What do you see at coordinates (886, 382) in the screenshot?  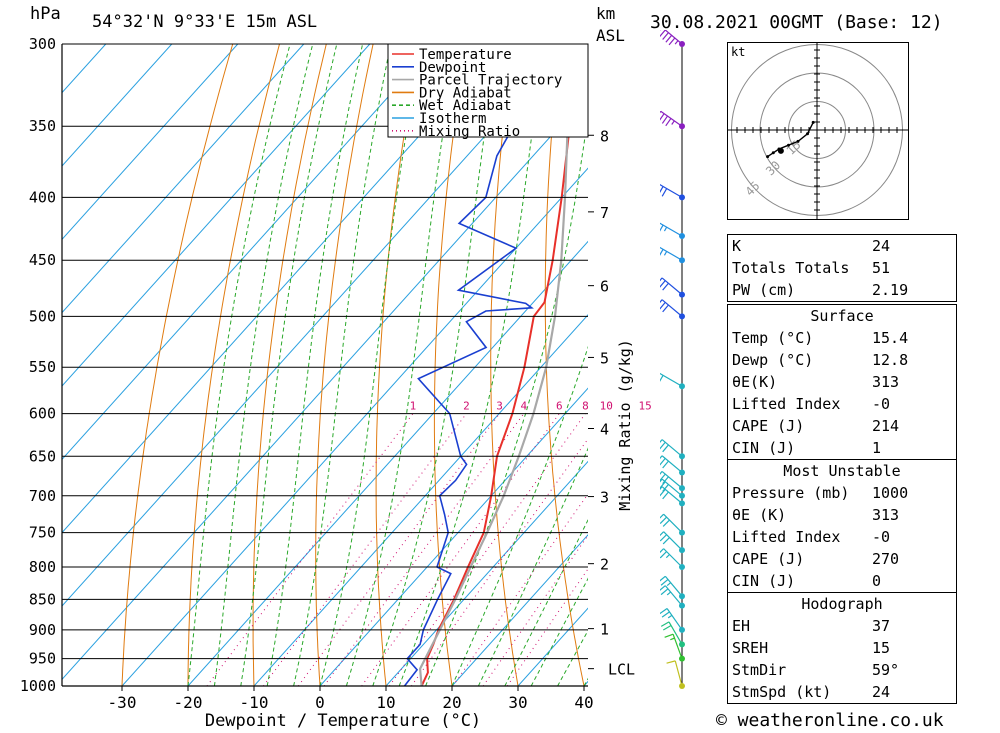 I see `surface-value: 313` at bounding box center [886, 382].